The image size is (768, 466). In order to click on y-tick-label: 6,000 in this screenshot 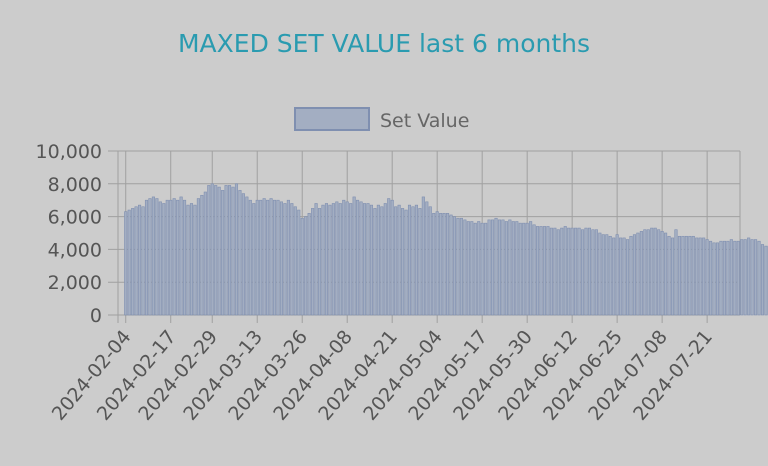, I will do `click(75, 218)`.